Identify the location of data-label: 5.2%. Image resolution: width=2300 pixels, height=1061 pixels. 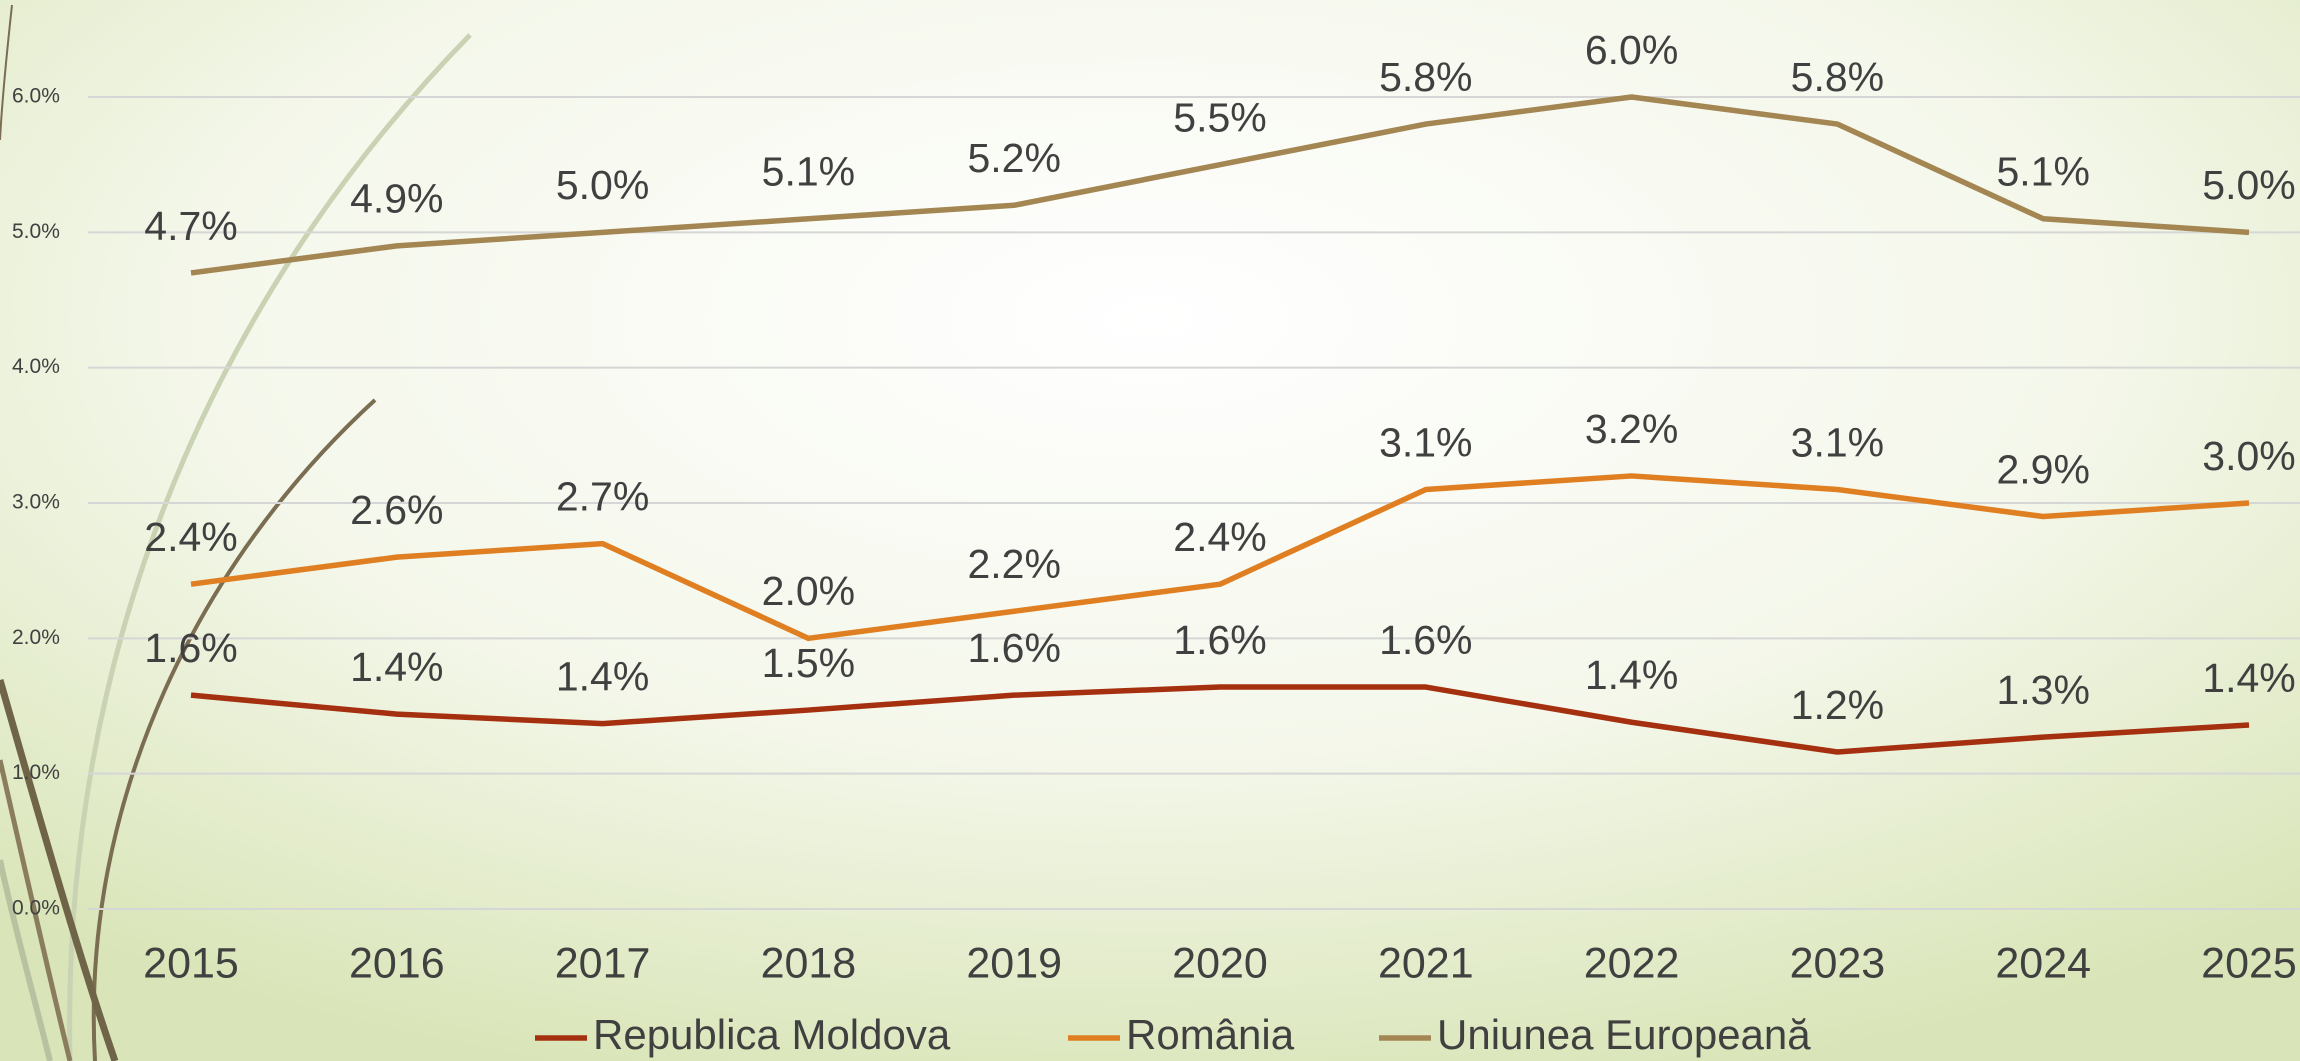
(1013, 158).